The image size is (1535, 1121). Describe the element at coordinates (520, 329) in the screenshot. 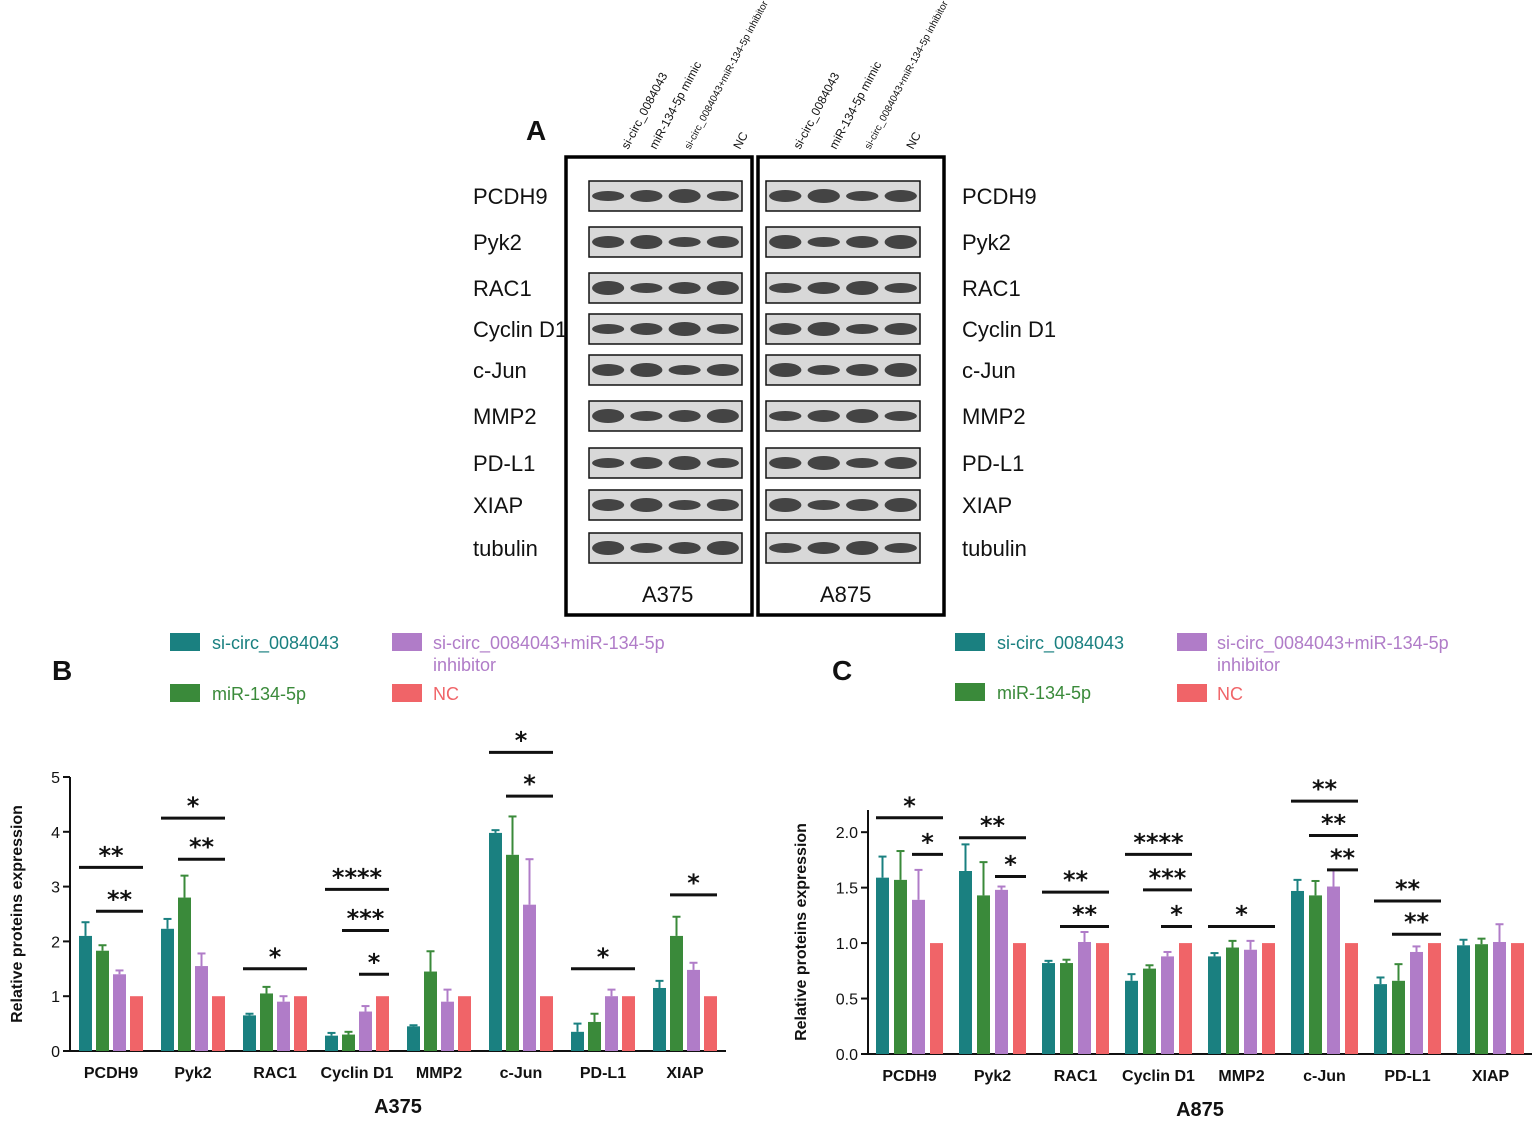

I see `protein-label-a375: Cyclin D1` at that location.